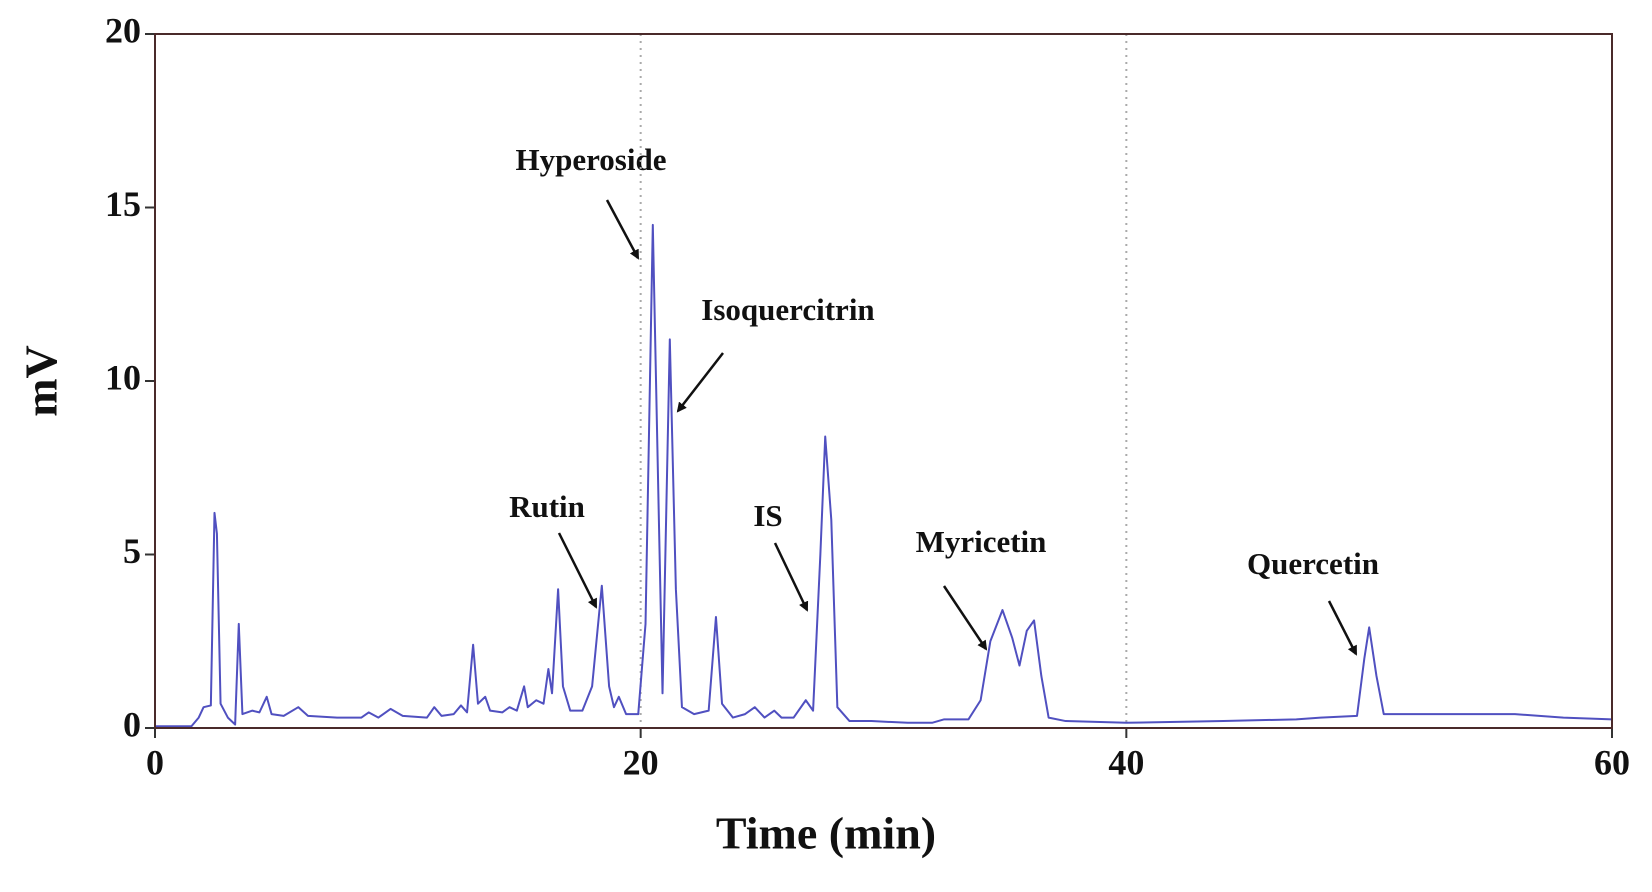 Image resolution: width=1652 pixels, height=892 pixels. I want to click on y-tick-label: 5, so click(132, 551).